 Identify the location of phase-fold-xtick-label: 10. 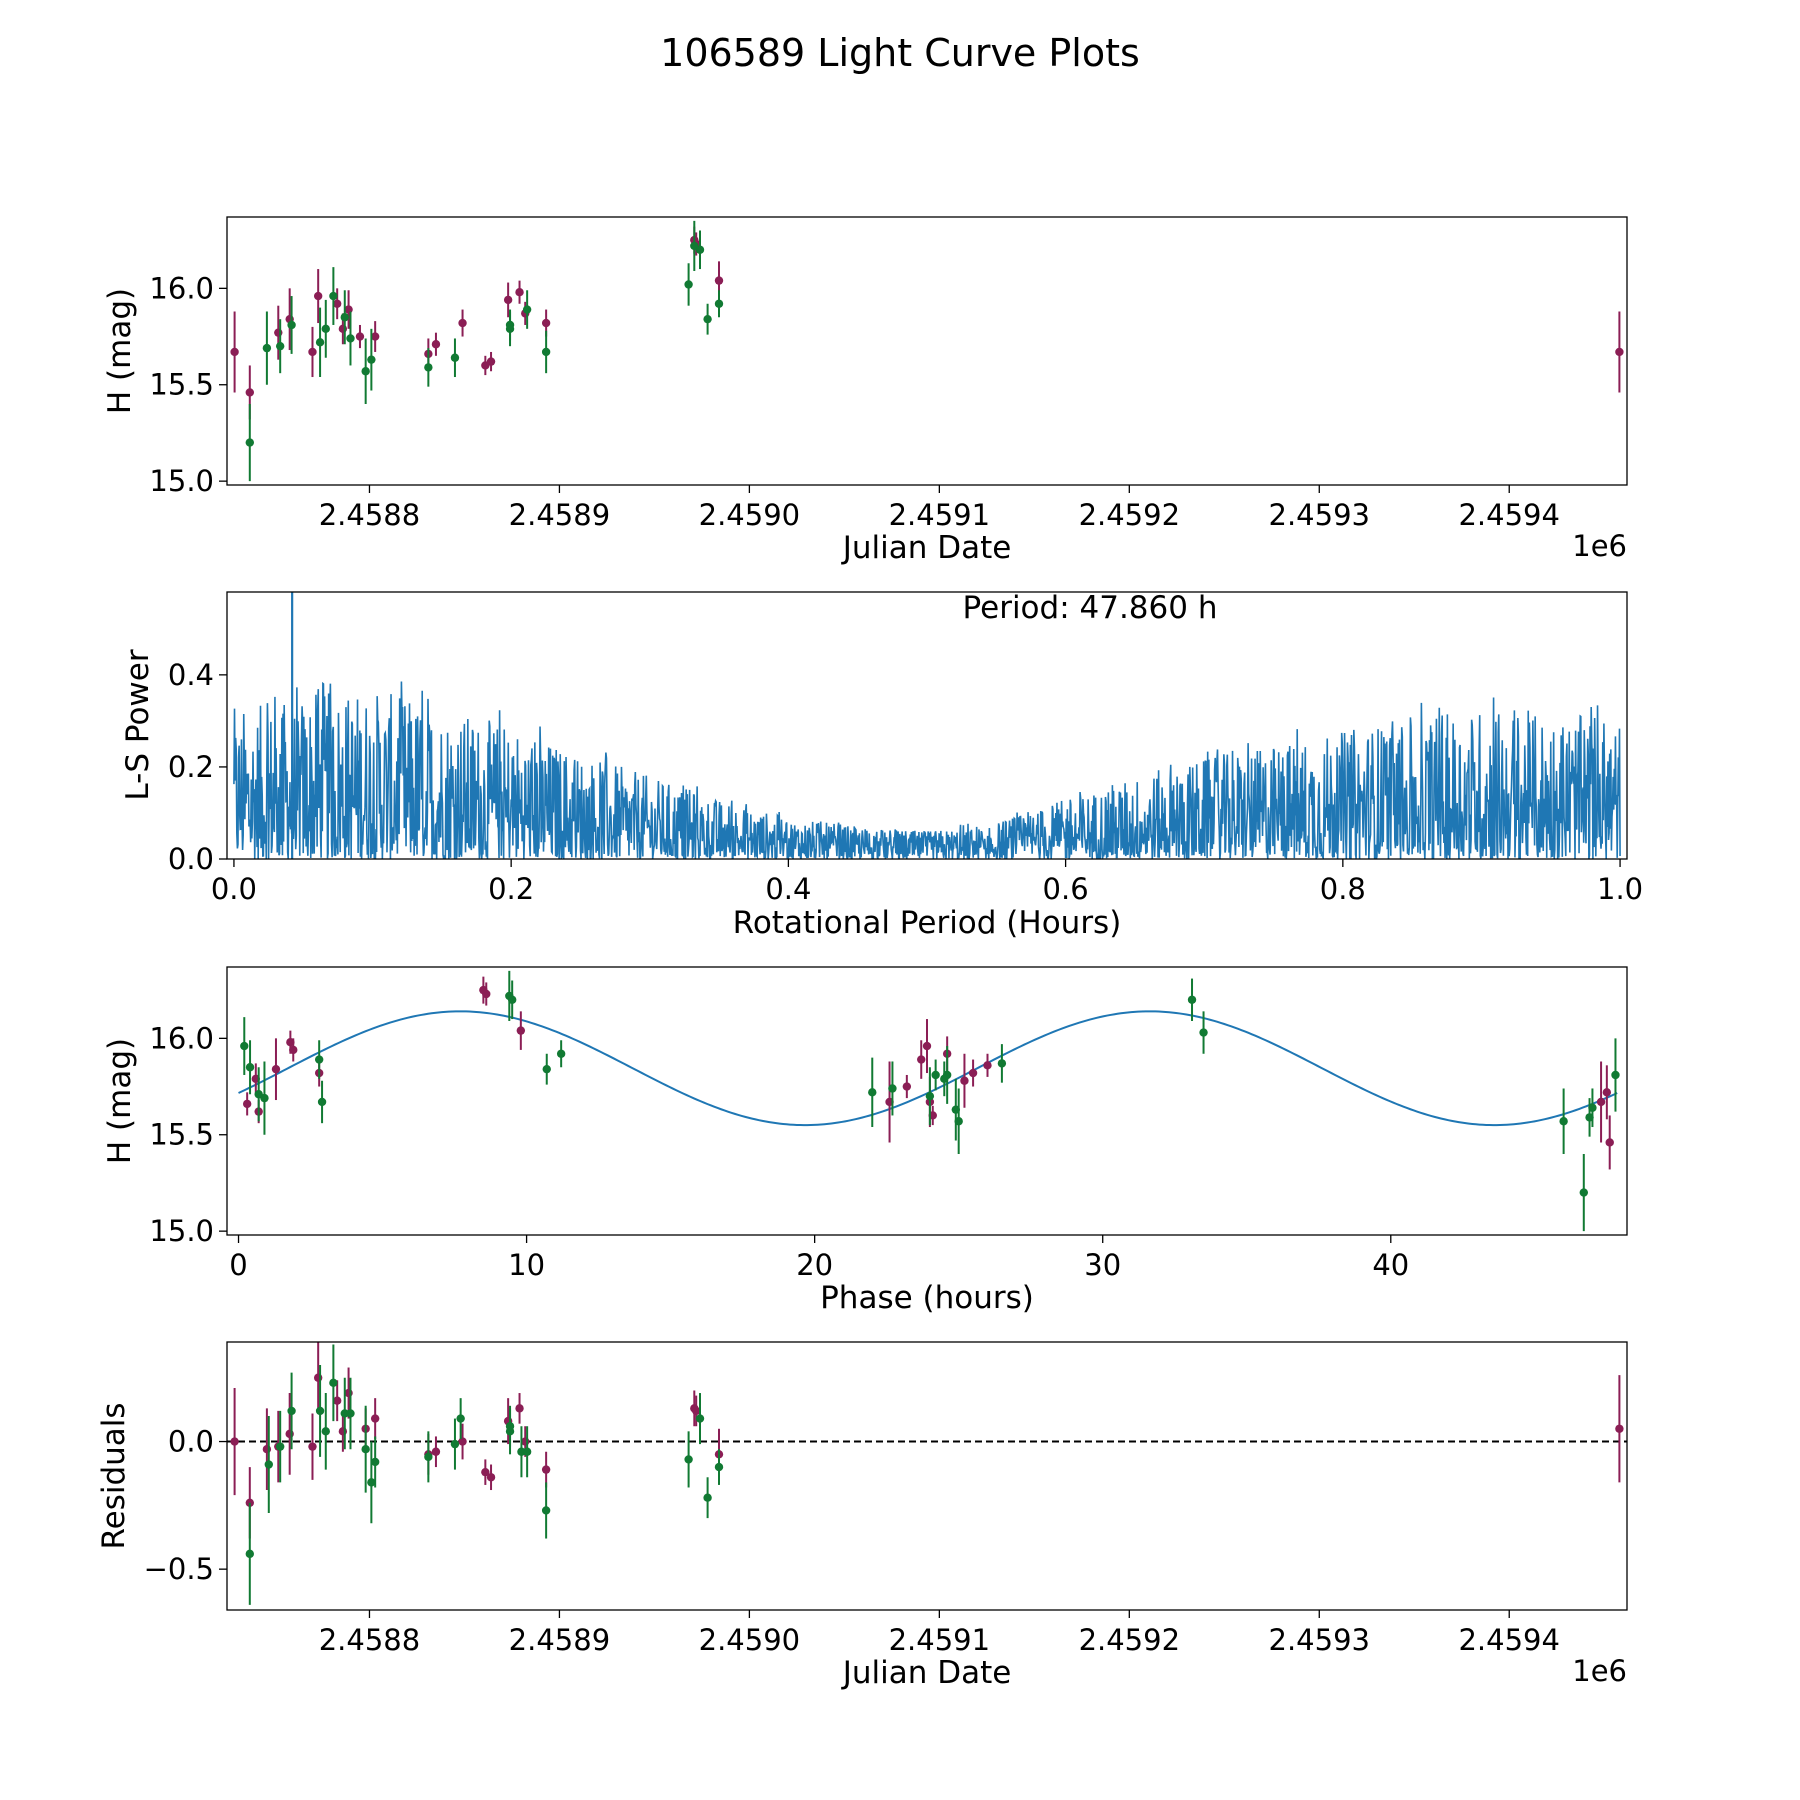
(526, 1265).